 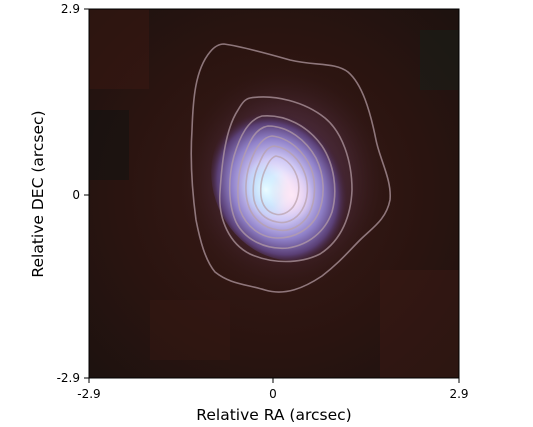 I want to click on x-tick-label: 0, so click(x=273, y=394).